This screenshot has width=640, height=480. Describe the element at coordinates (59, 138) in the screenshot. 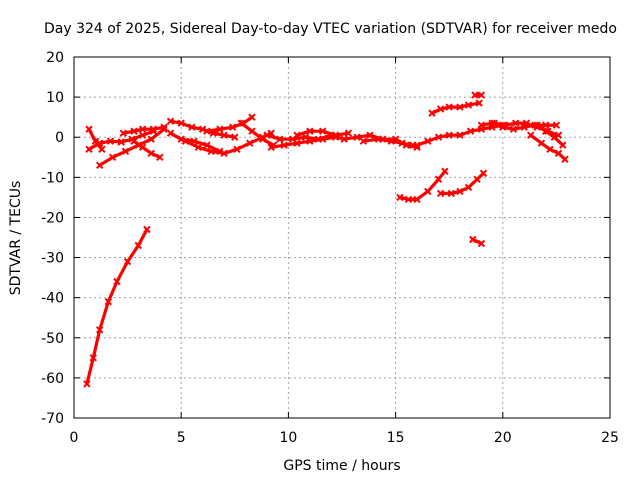

I see `y-tick-label: 0` at that location.